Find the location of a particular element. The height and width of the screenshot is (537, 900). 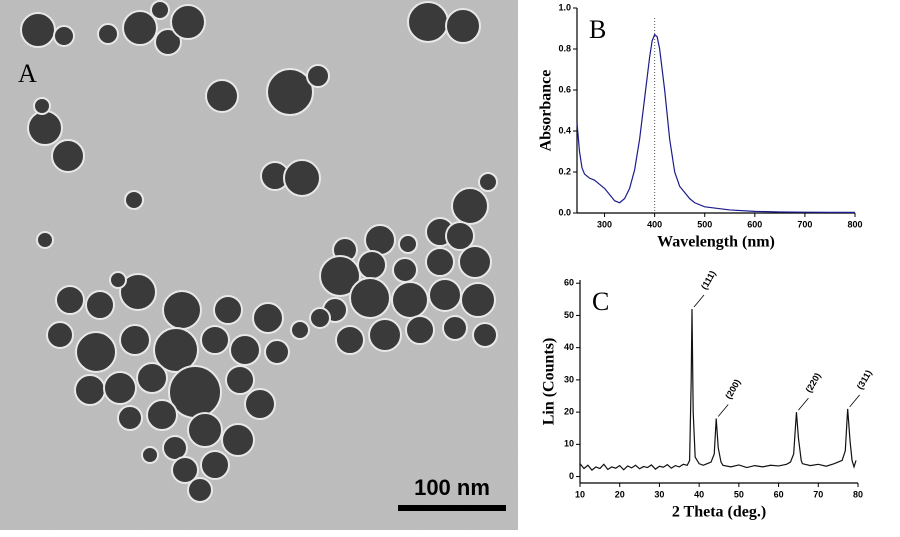

y-axis-title: Absorbance is located at coordinates (546, 111).